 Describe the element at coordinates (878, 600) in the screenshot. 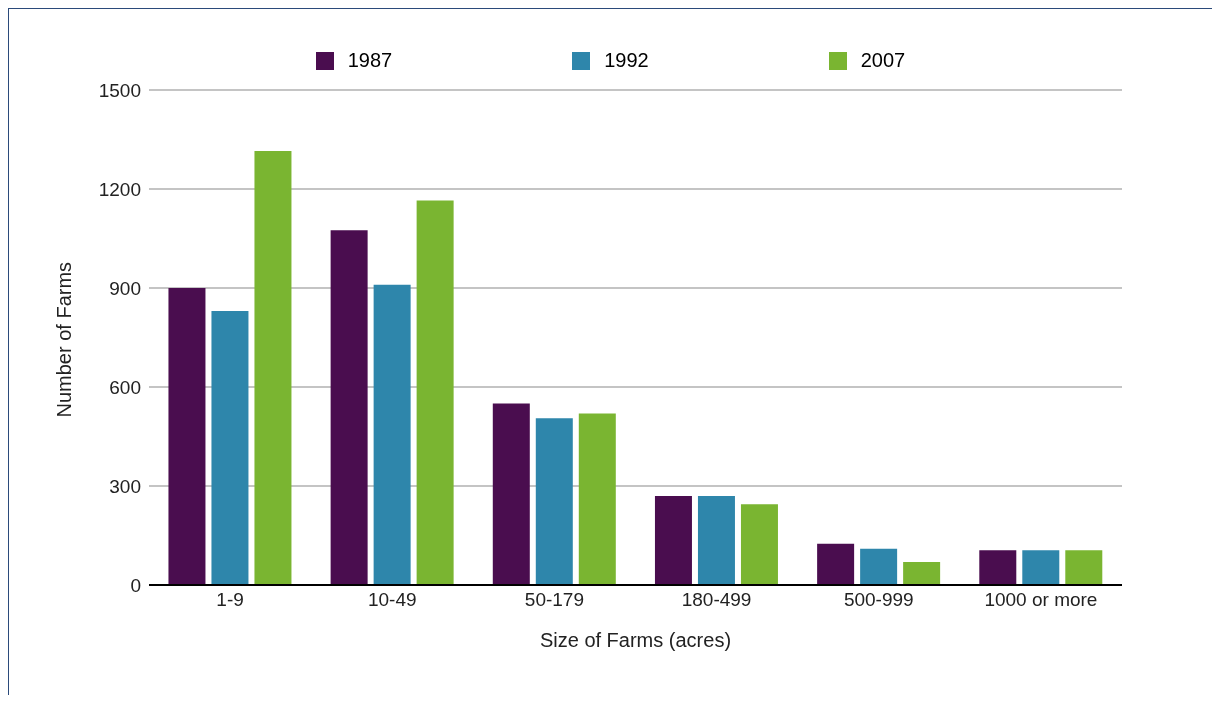

I see `x-tick-label: 500-999` at that location.